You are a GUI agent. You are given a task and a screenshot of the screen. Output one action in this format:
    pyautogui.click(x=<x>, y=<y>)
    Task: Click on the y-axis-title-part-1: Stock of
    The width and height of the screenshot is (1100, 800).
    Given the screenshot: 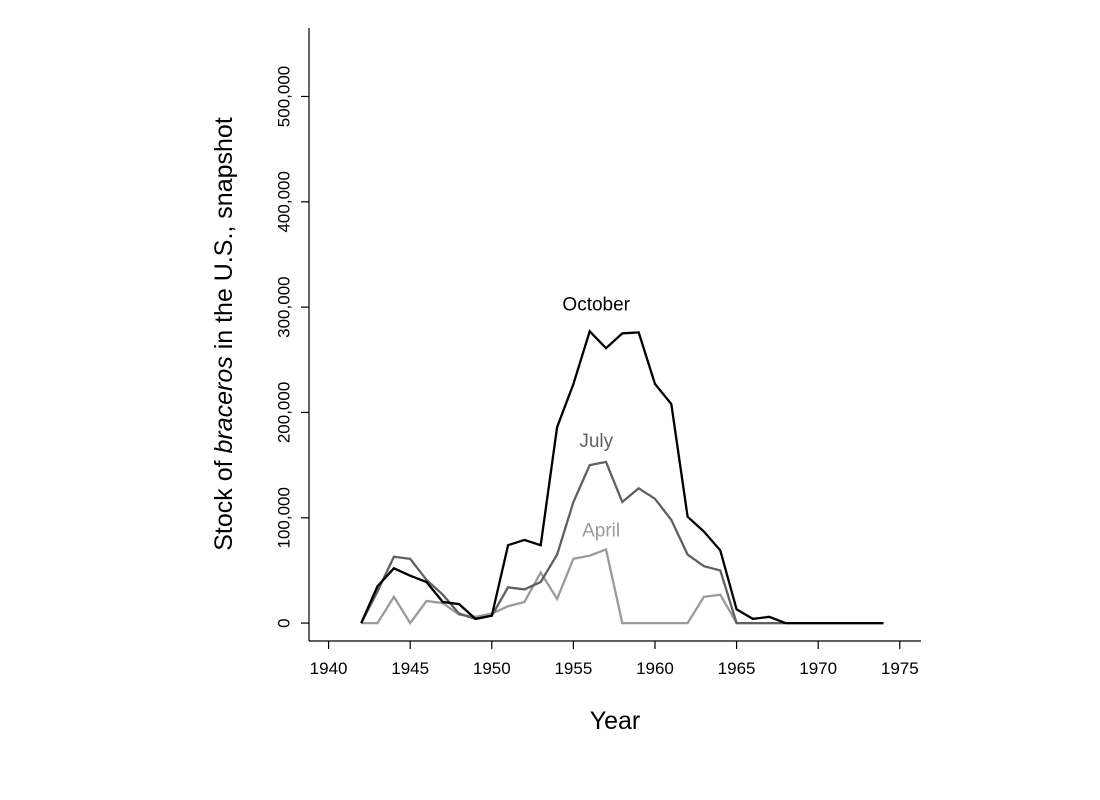 What is the action you would take?
    pyautogui.click(x=224, y=502)
    